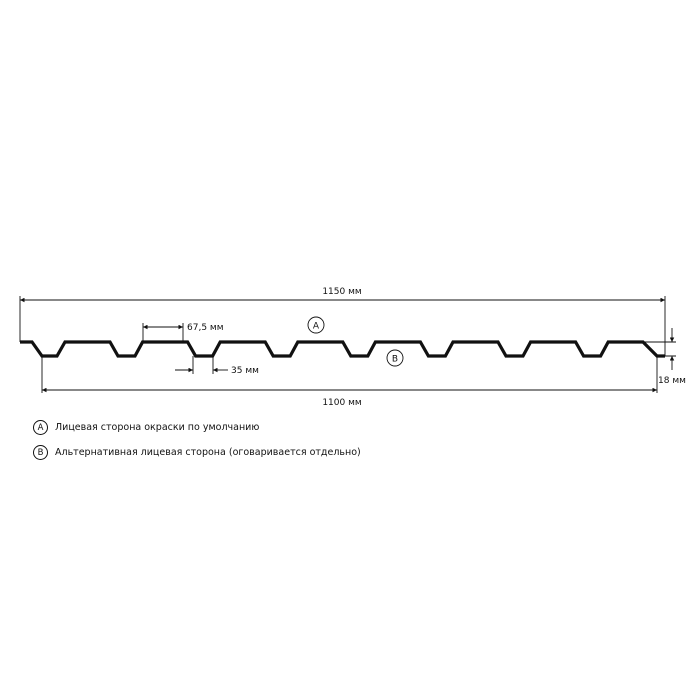 The width and height of the screenshot is (700, 700). I want to click on height-label: 18 мм, so click(672, 381).